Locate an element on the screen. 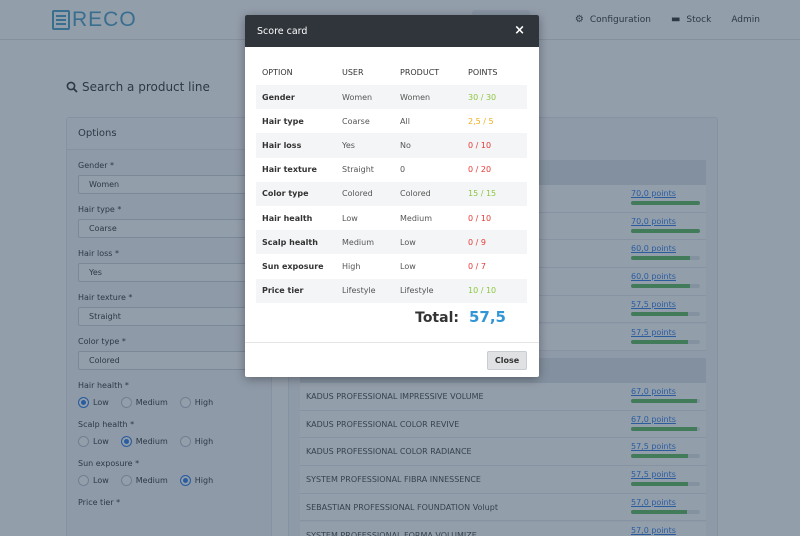 The width and height of the screenshot is (800, 536). total-score: Total: 57,5 is located at coordinates (460, 317).